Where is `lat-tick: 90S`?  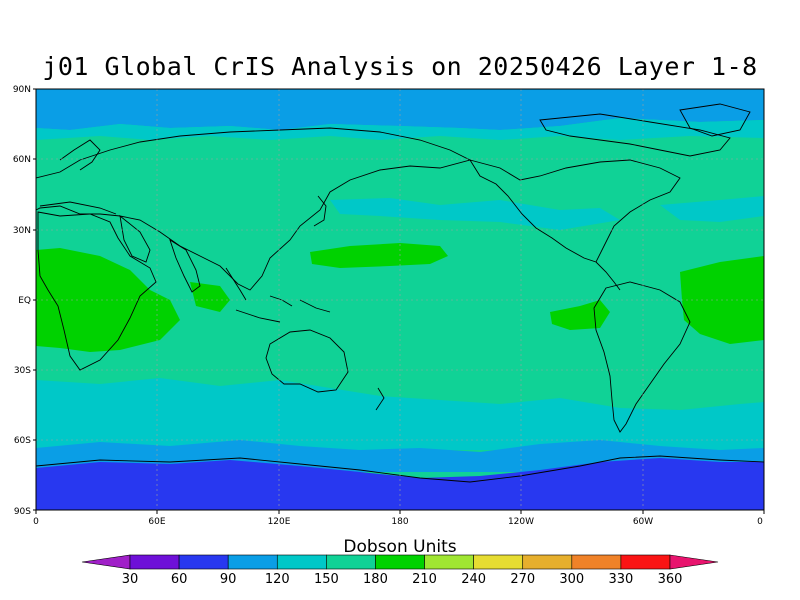
lat-tick: 90S is located at coordinates (22, 512).